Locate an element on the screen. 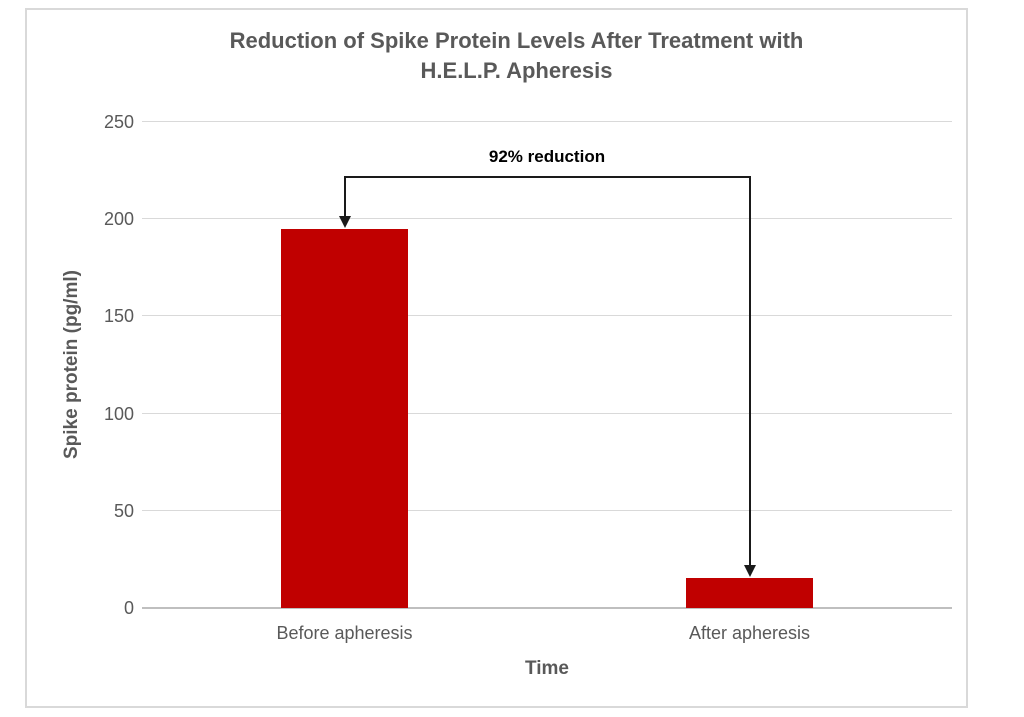 The height and width of the screenshot is (717, 1024). annotation-arrow-left-line is located at coordinates (344, 196).